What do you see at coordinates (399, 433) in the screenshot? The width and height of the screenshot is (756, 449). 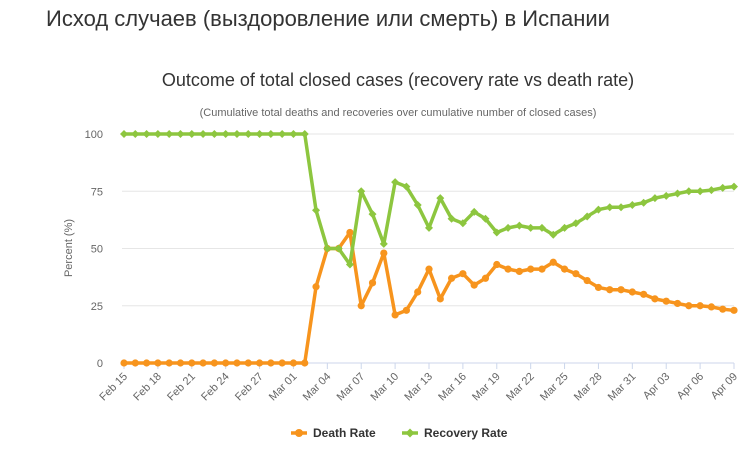 I see `legend: Death Rate Recovery Rate` at bounding box center [399, 433].